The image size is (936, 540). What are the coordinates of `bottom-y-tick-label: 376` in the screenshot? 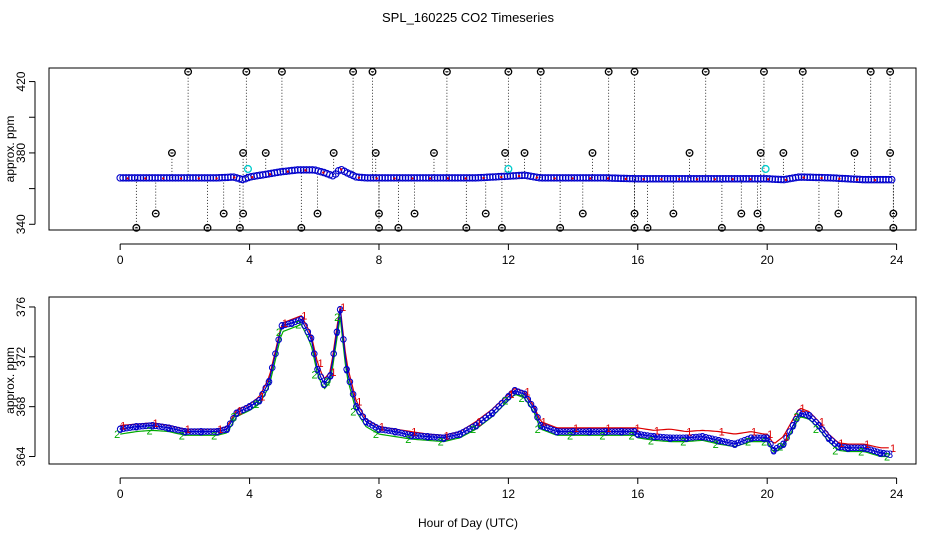 It's located at (21, 307).